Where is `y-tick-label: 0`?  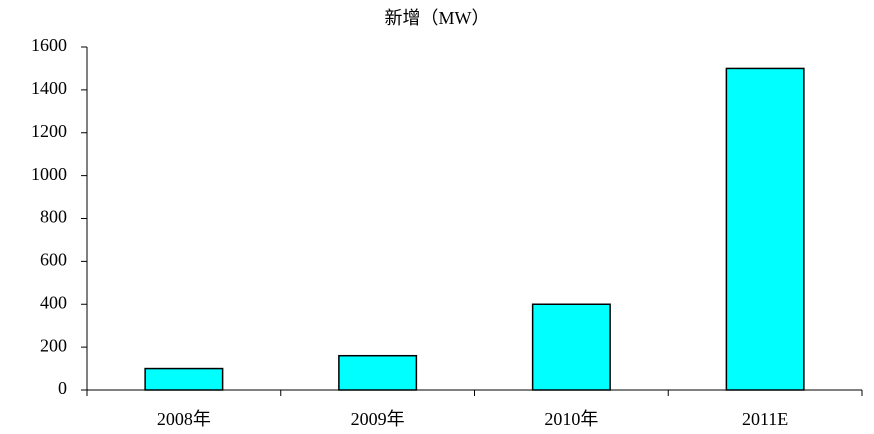
y-tick-label: 0 is located at coordinates (62, 388).